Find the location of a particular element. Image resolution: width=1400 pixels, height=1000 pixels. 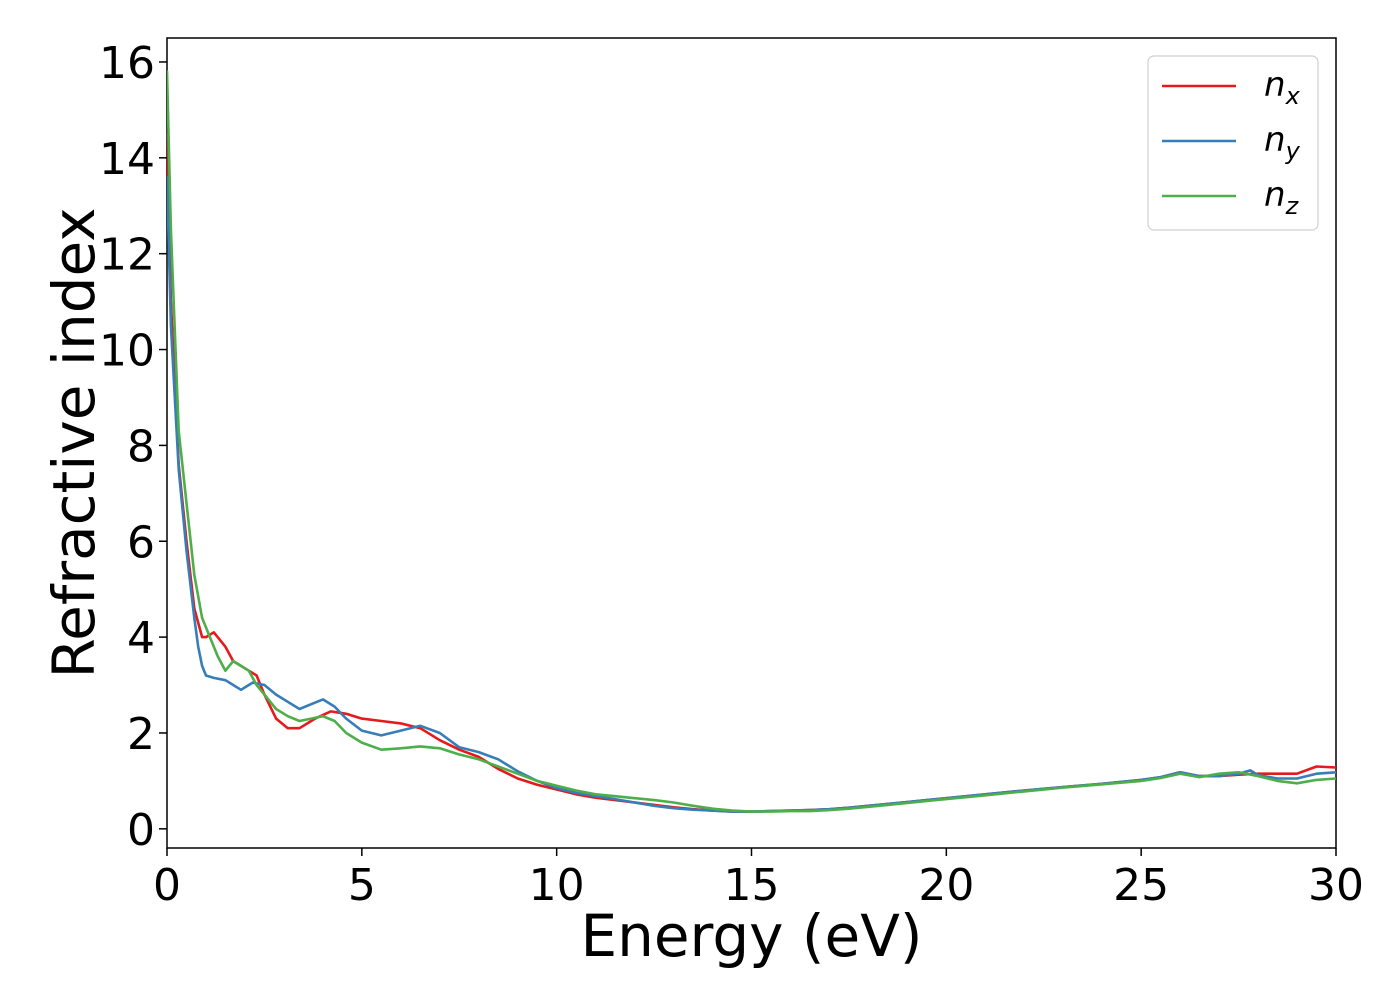

legend-box is located at coordinates (1233, 143).